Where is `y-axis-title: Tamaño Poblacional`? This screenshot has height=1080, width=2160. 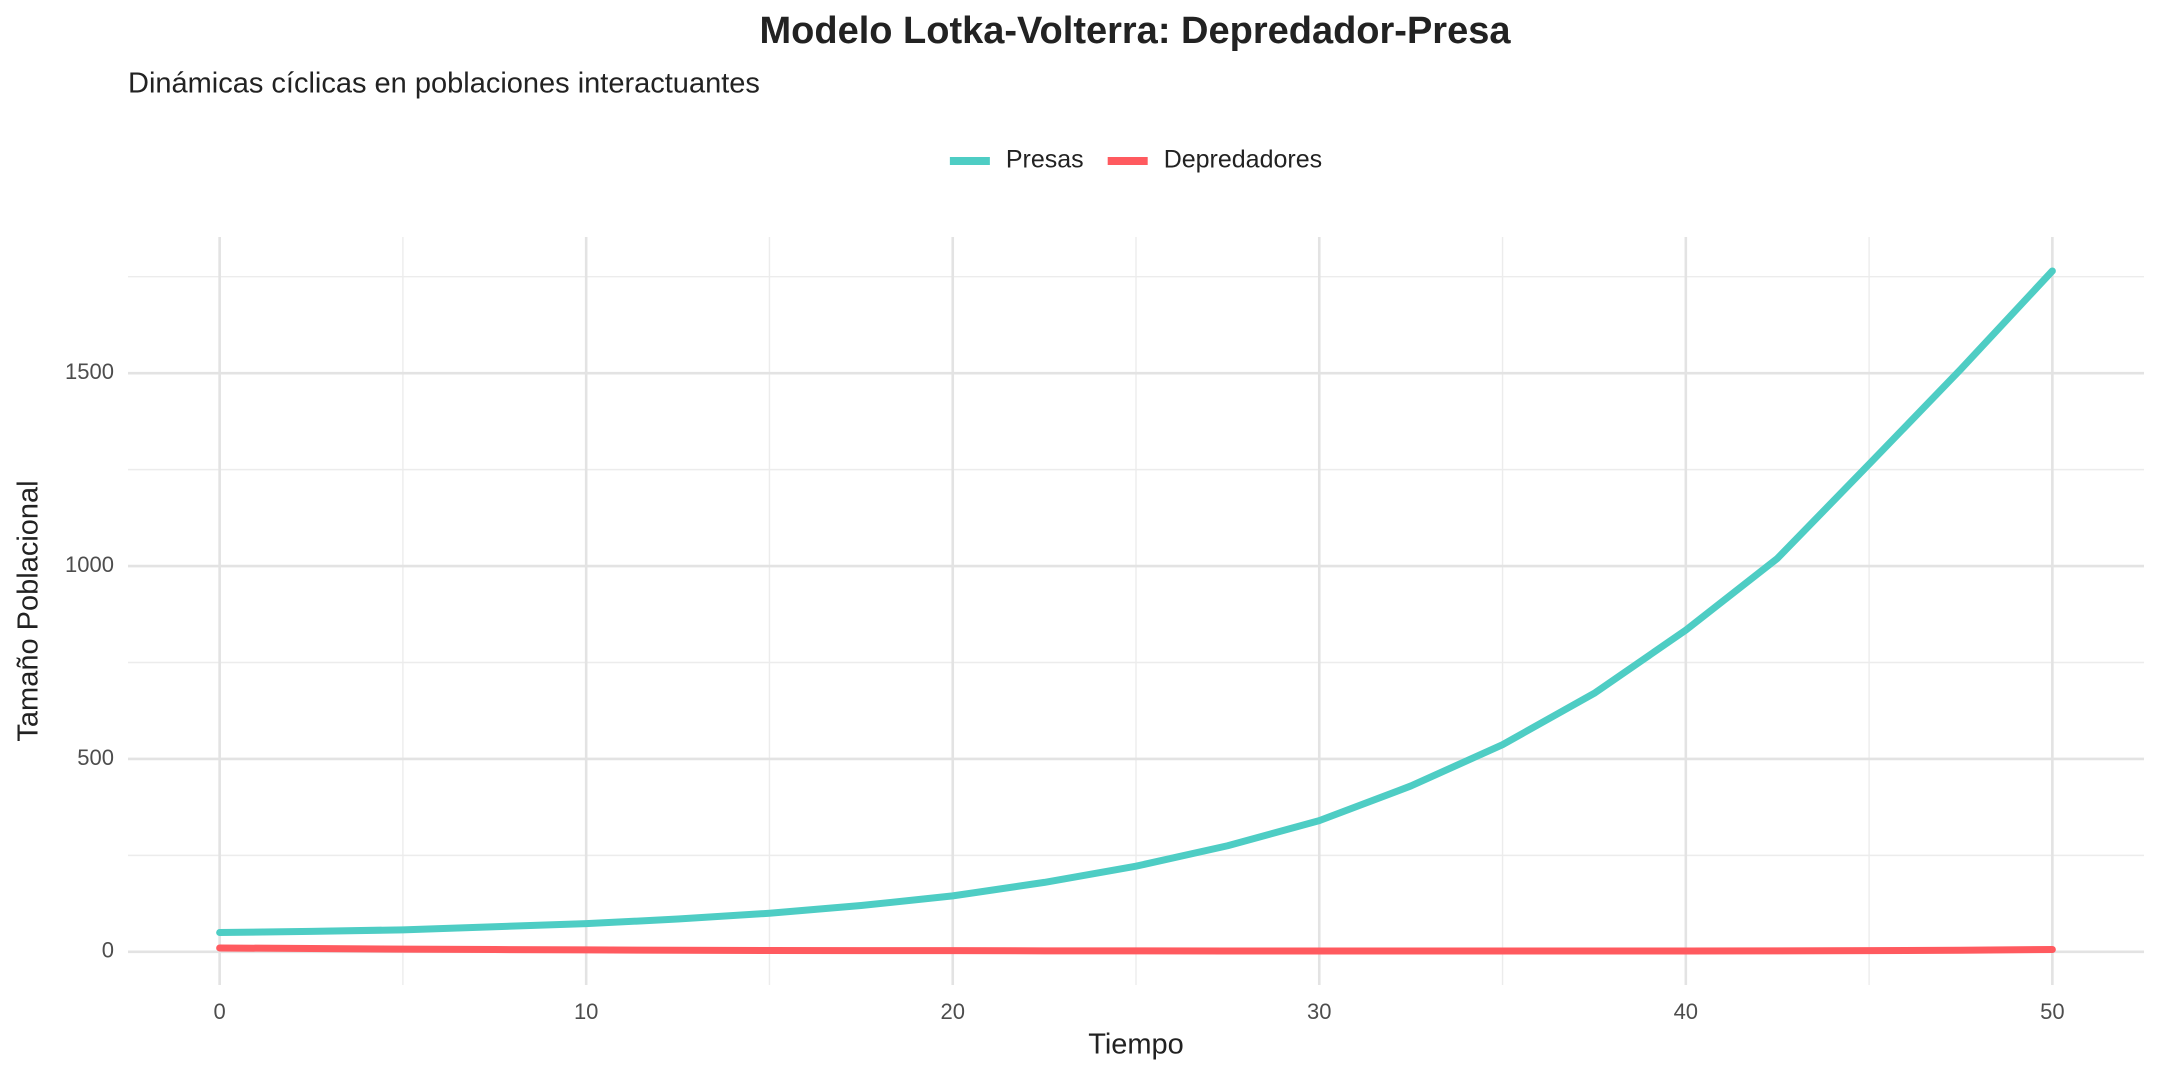
y-axis-title: Tamaño Poblacional is located at coordinates (29, 610).